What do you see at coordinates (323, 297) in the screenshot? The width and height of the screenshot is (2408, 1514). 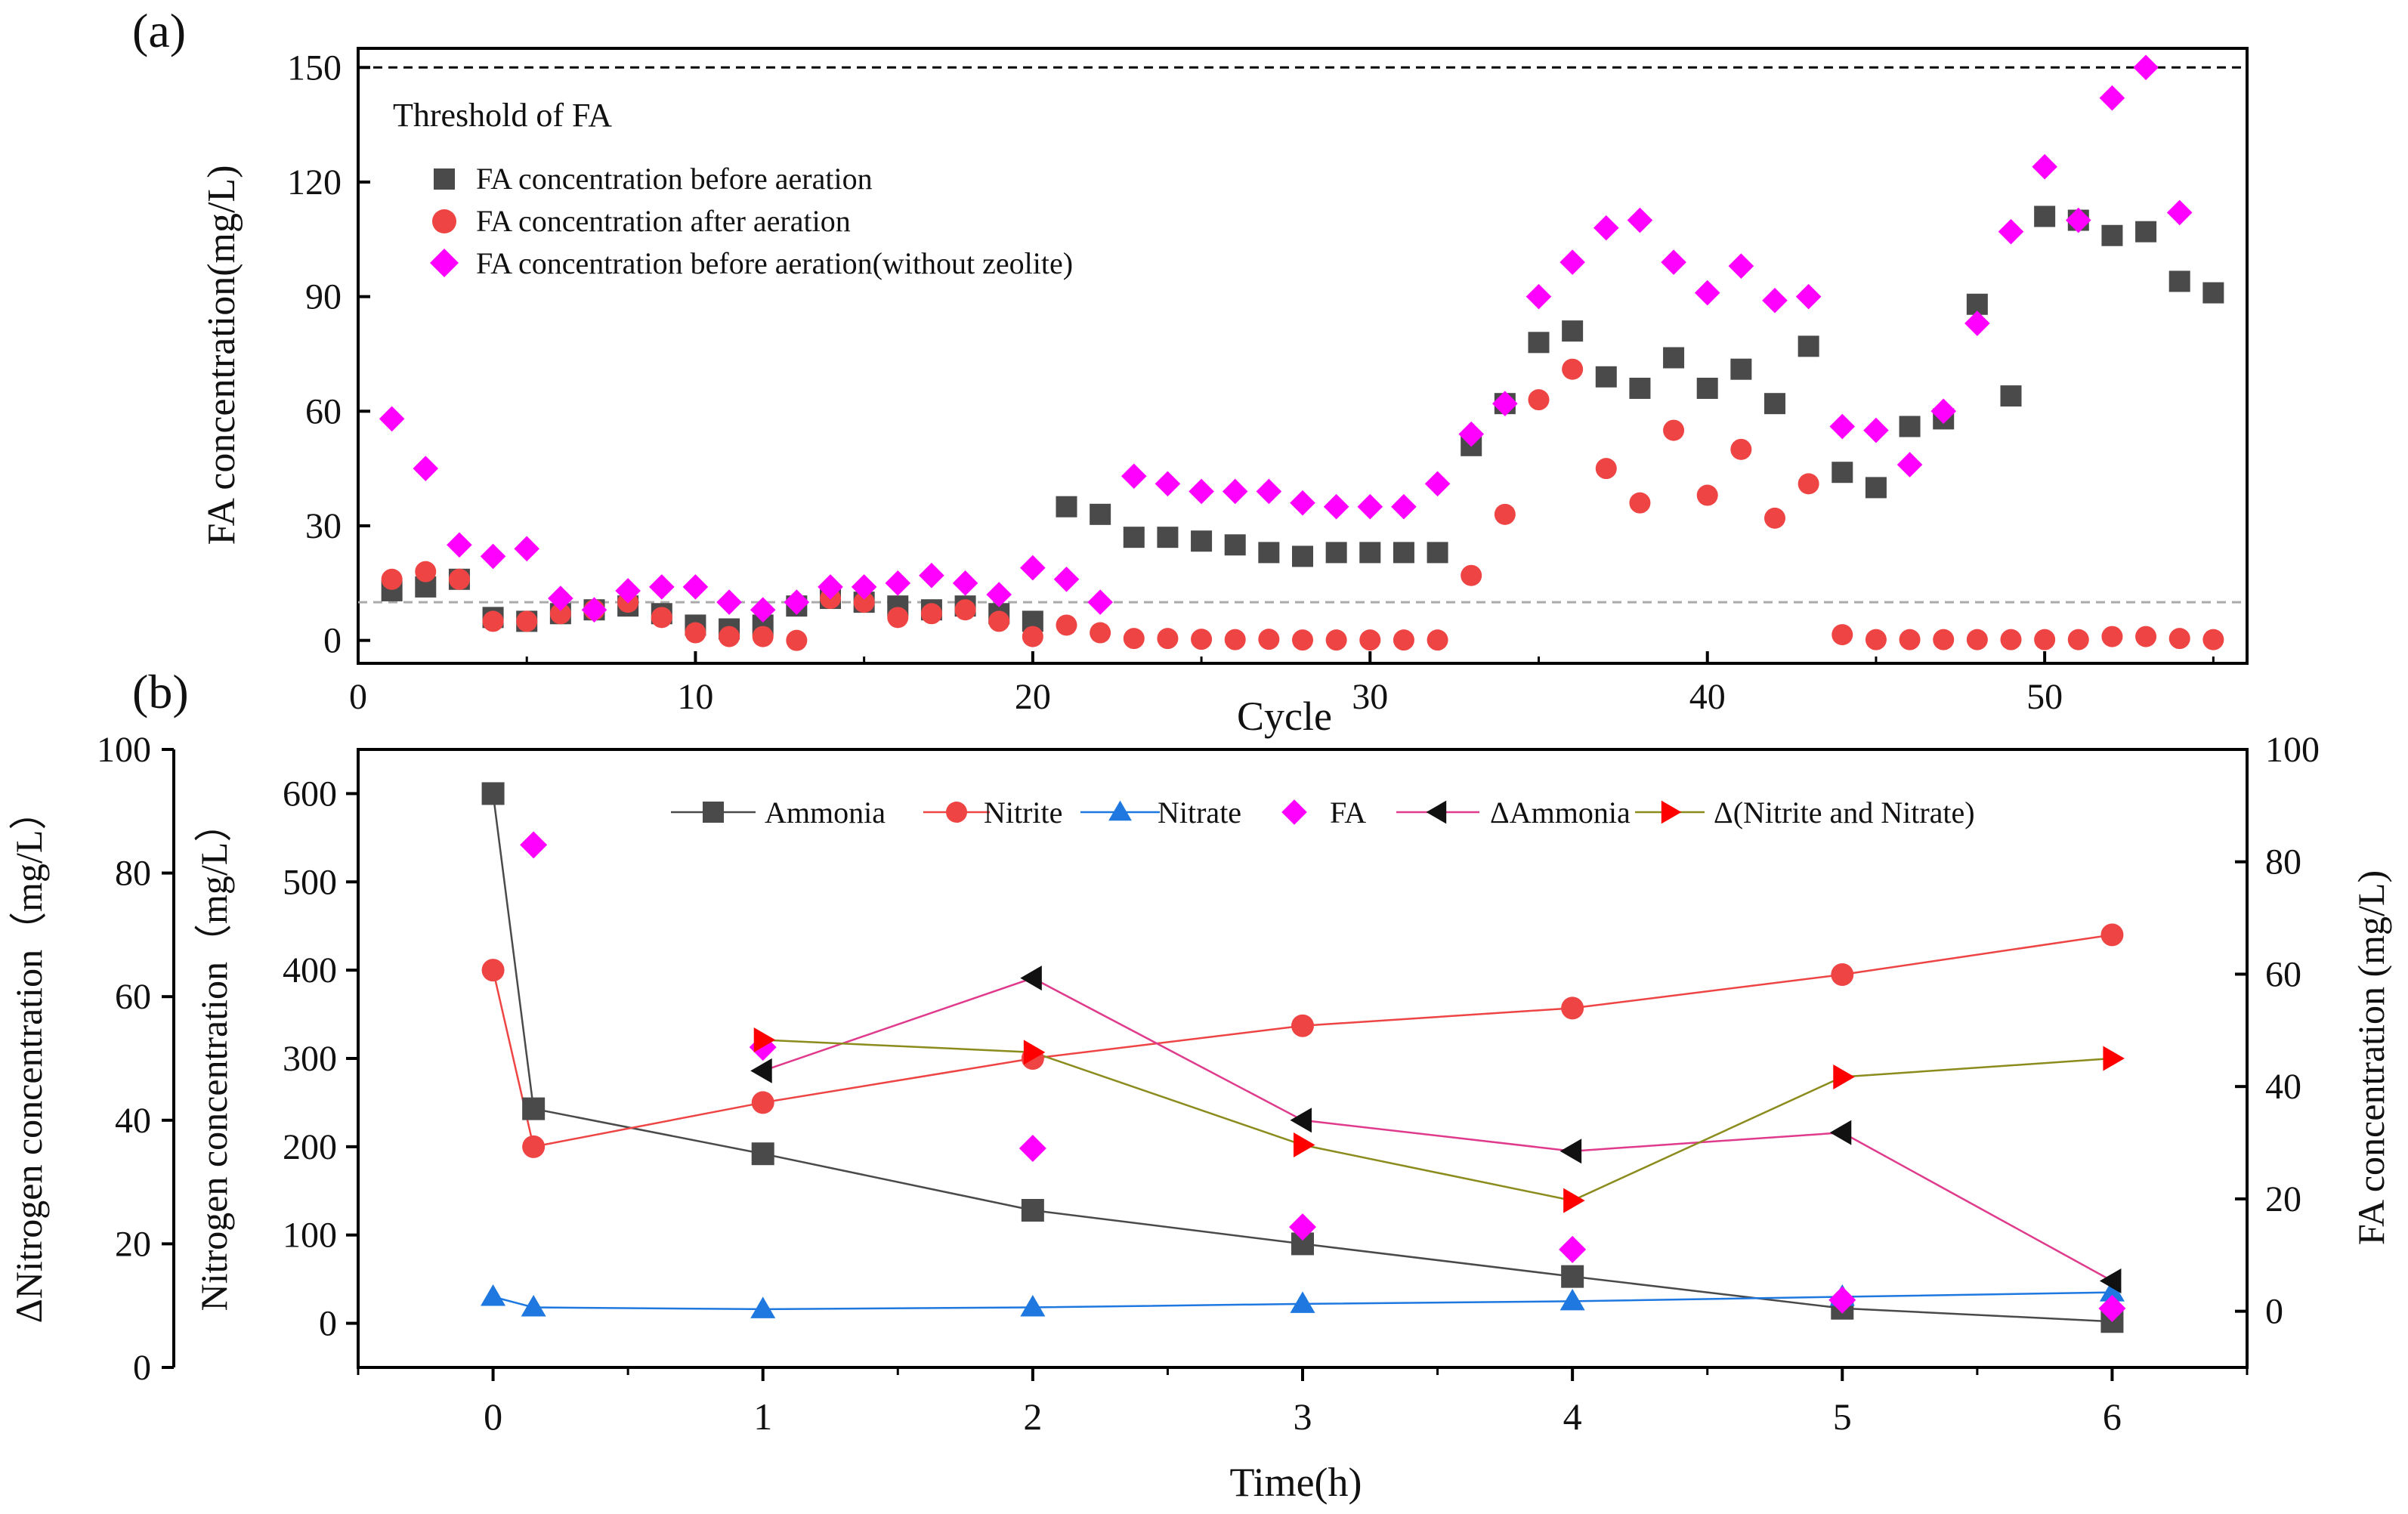 I see `y-tick-label-a: 90` at bounding box center [323, 297].